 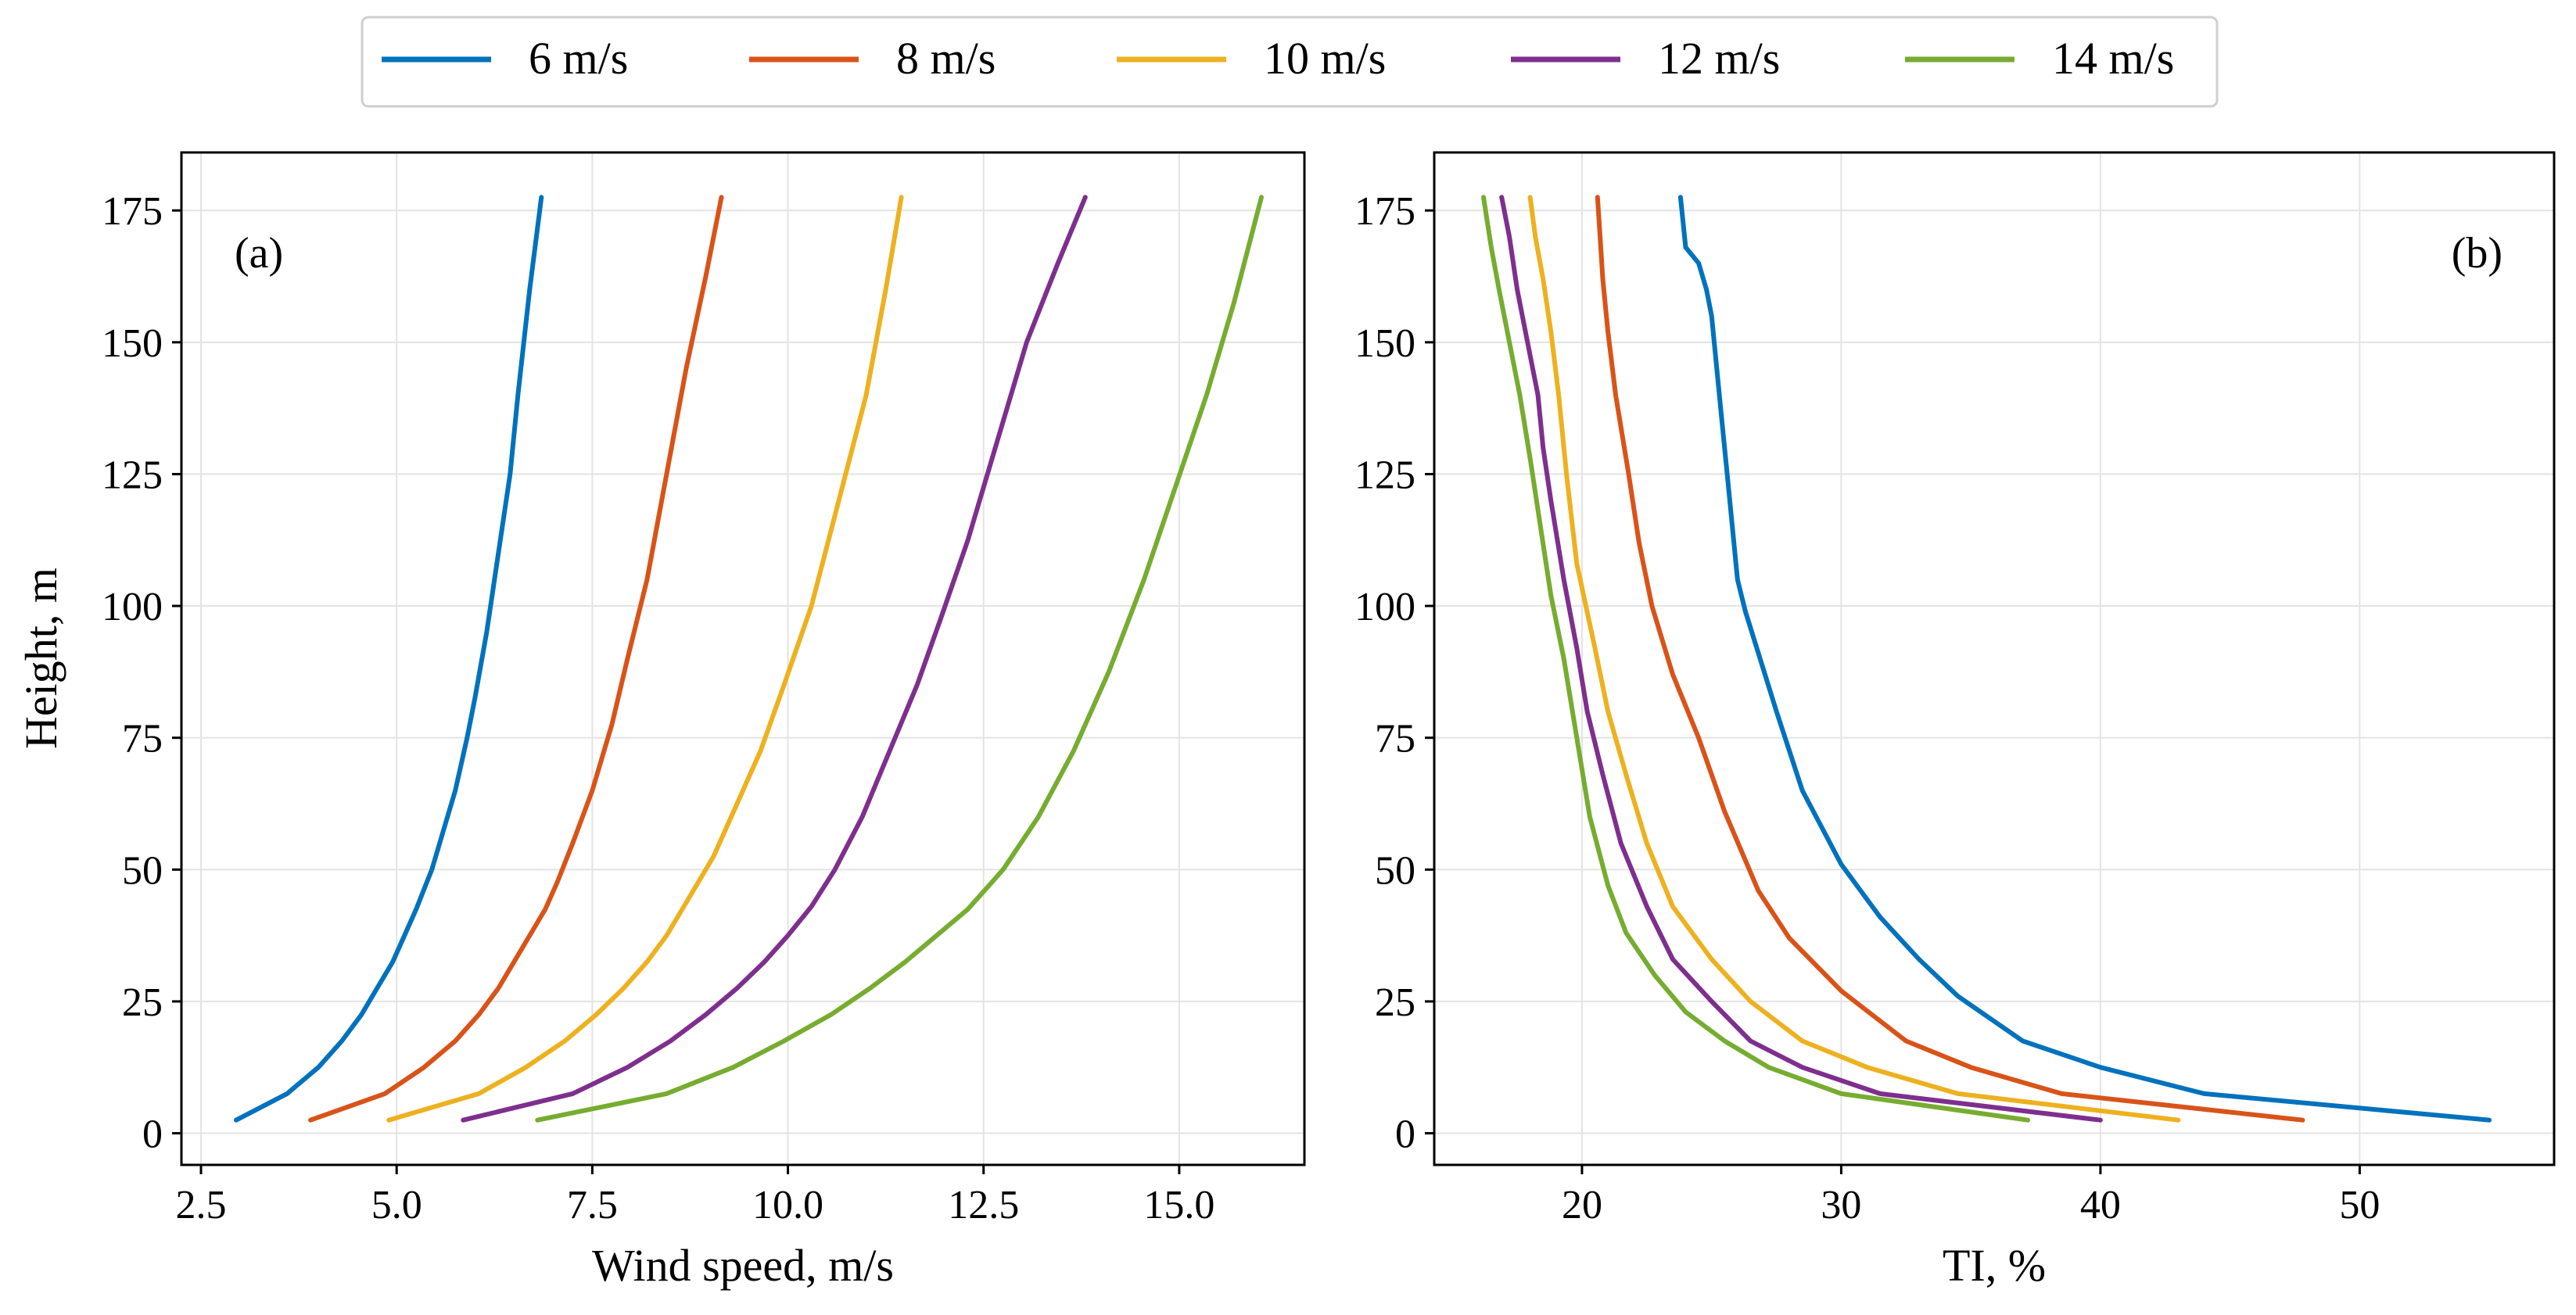 What do you see at coordinates (2100, 1205) in the screenshot?
I see `x-tick-label: 40` at bounding box center [2100, 1205].